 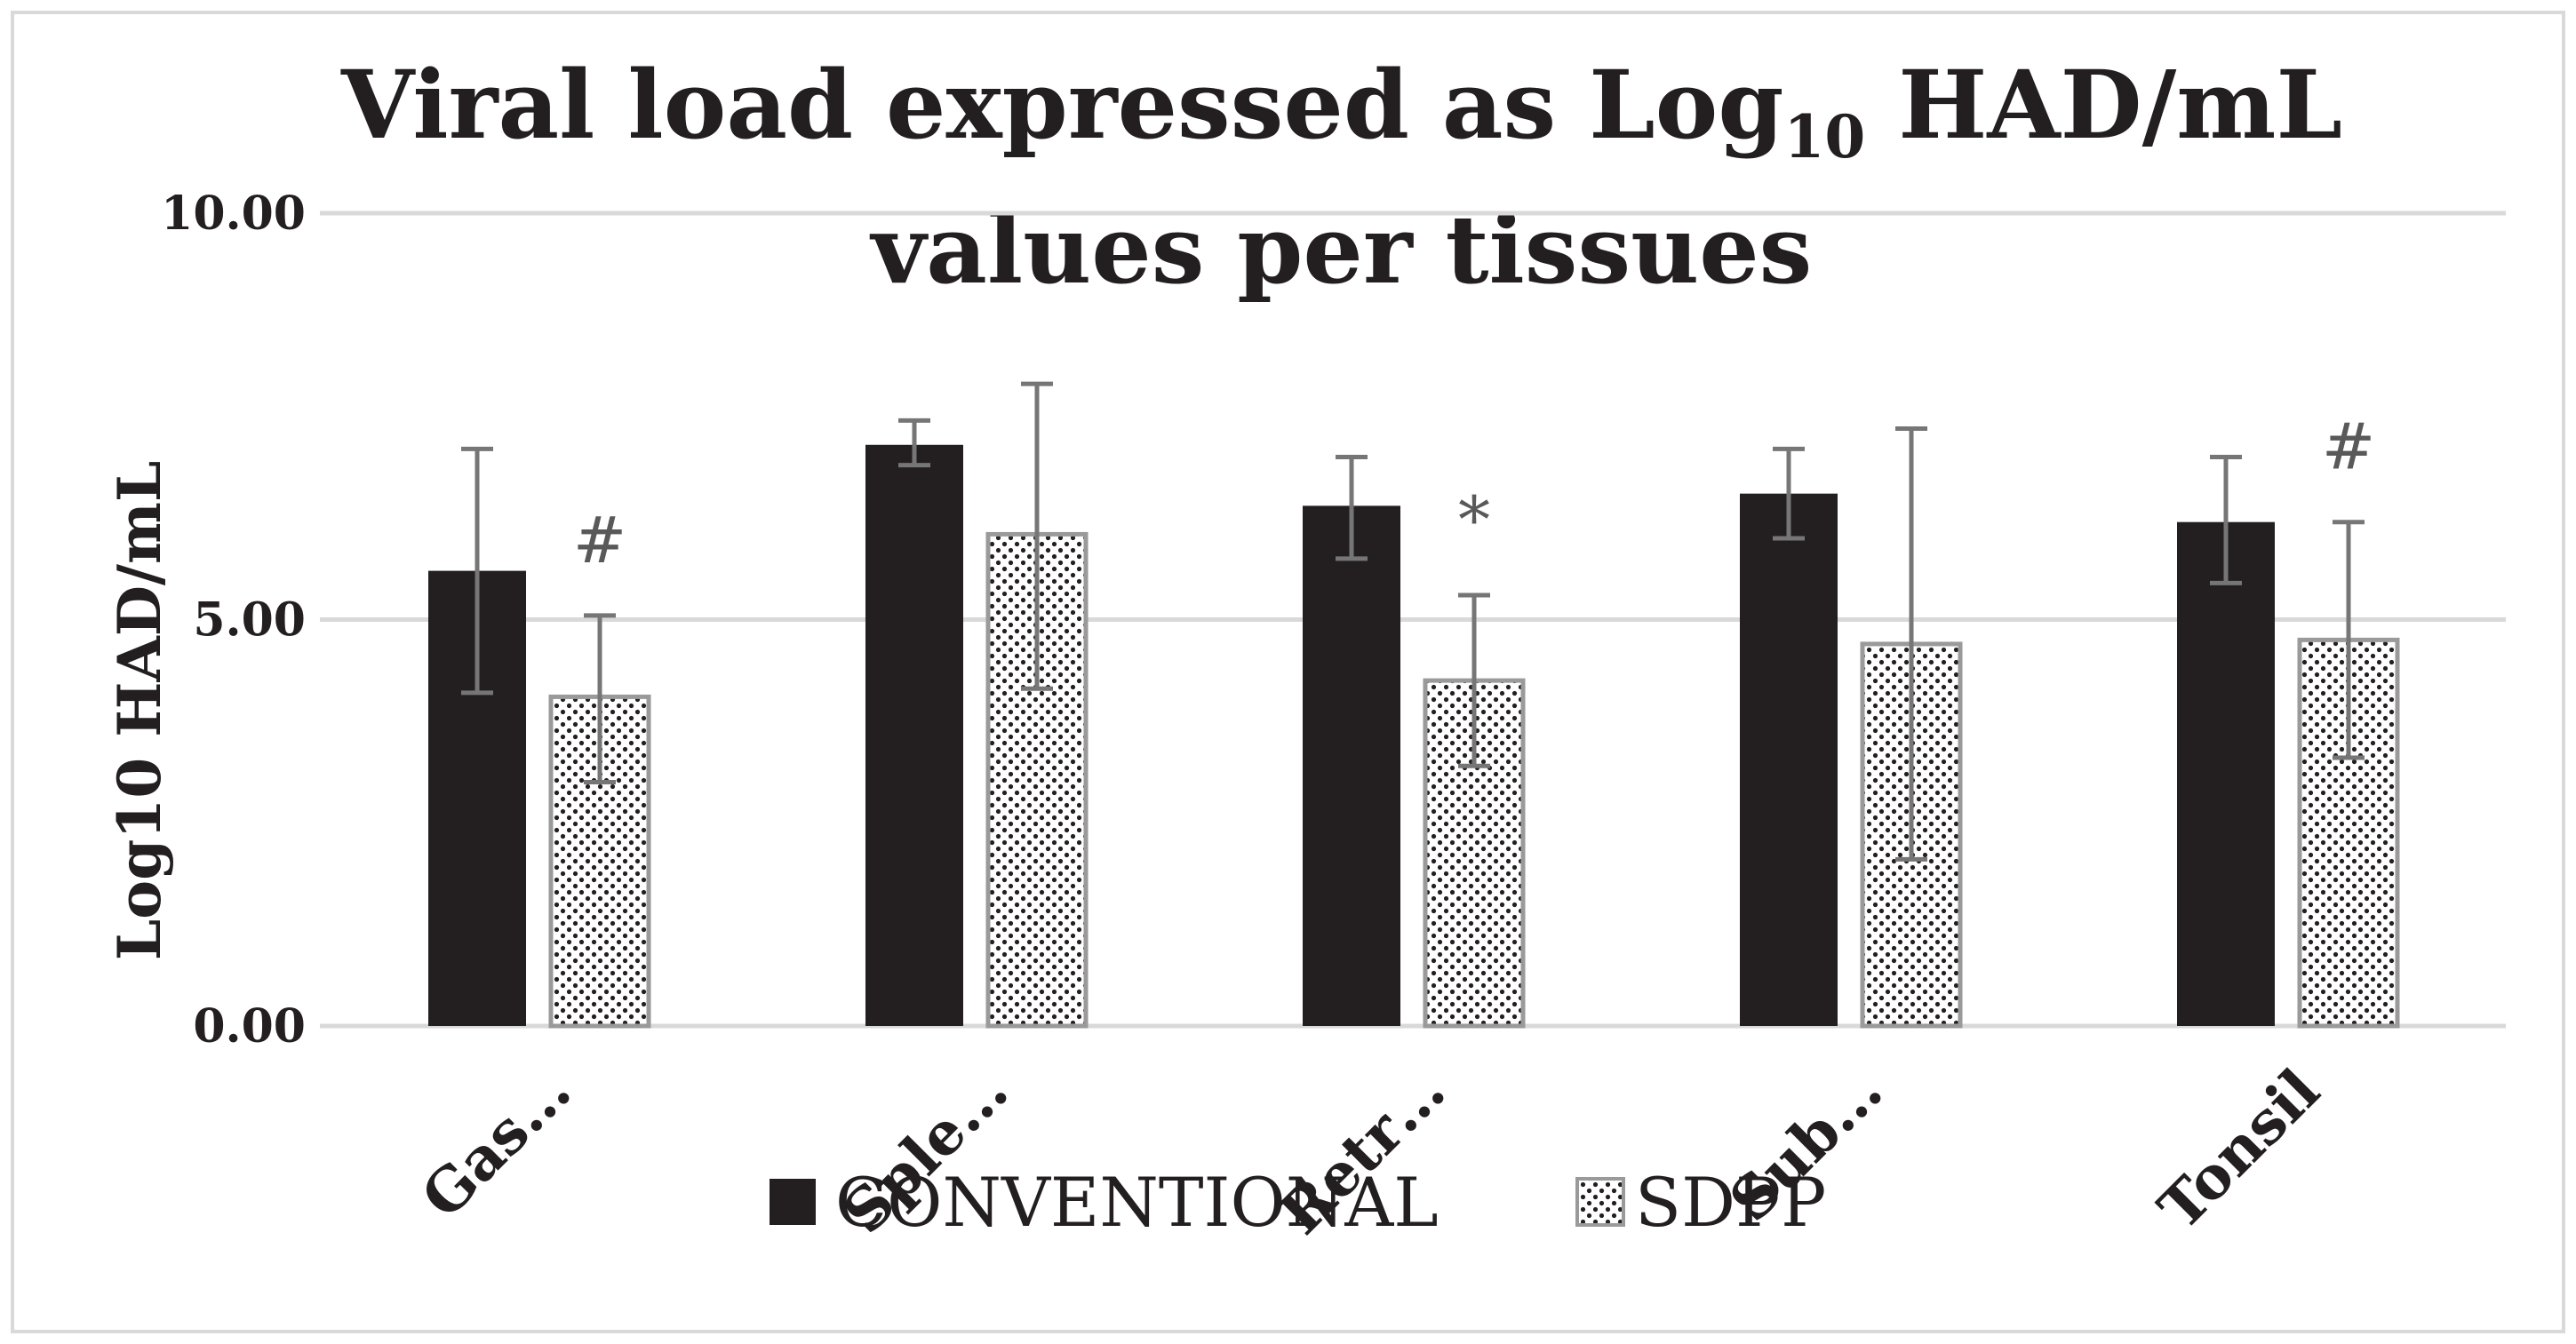 What do you see at coordinates (1474, 520) in the screenshot?
I see `annotation-1: *` at bounding box center [1474, 520].